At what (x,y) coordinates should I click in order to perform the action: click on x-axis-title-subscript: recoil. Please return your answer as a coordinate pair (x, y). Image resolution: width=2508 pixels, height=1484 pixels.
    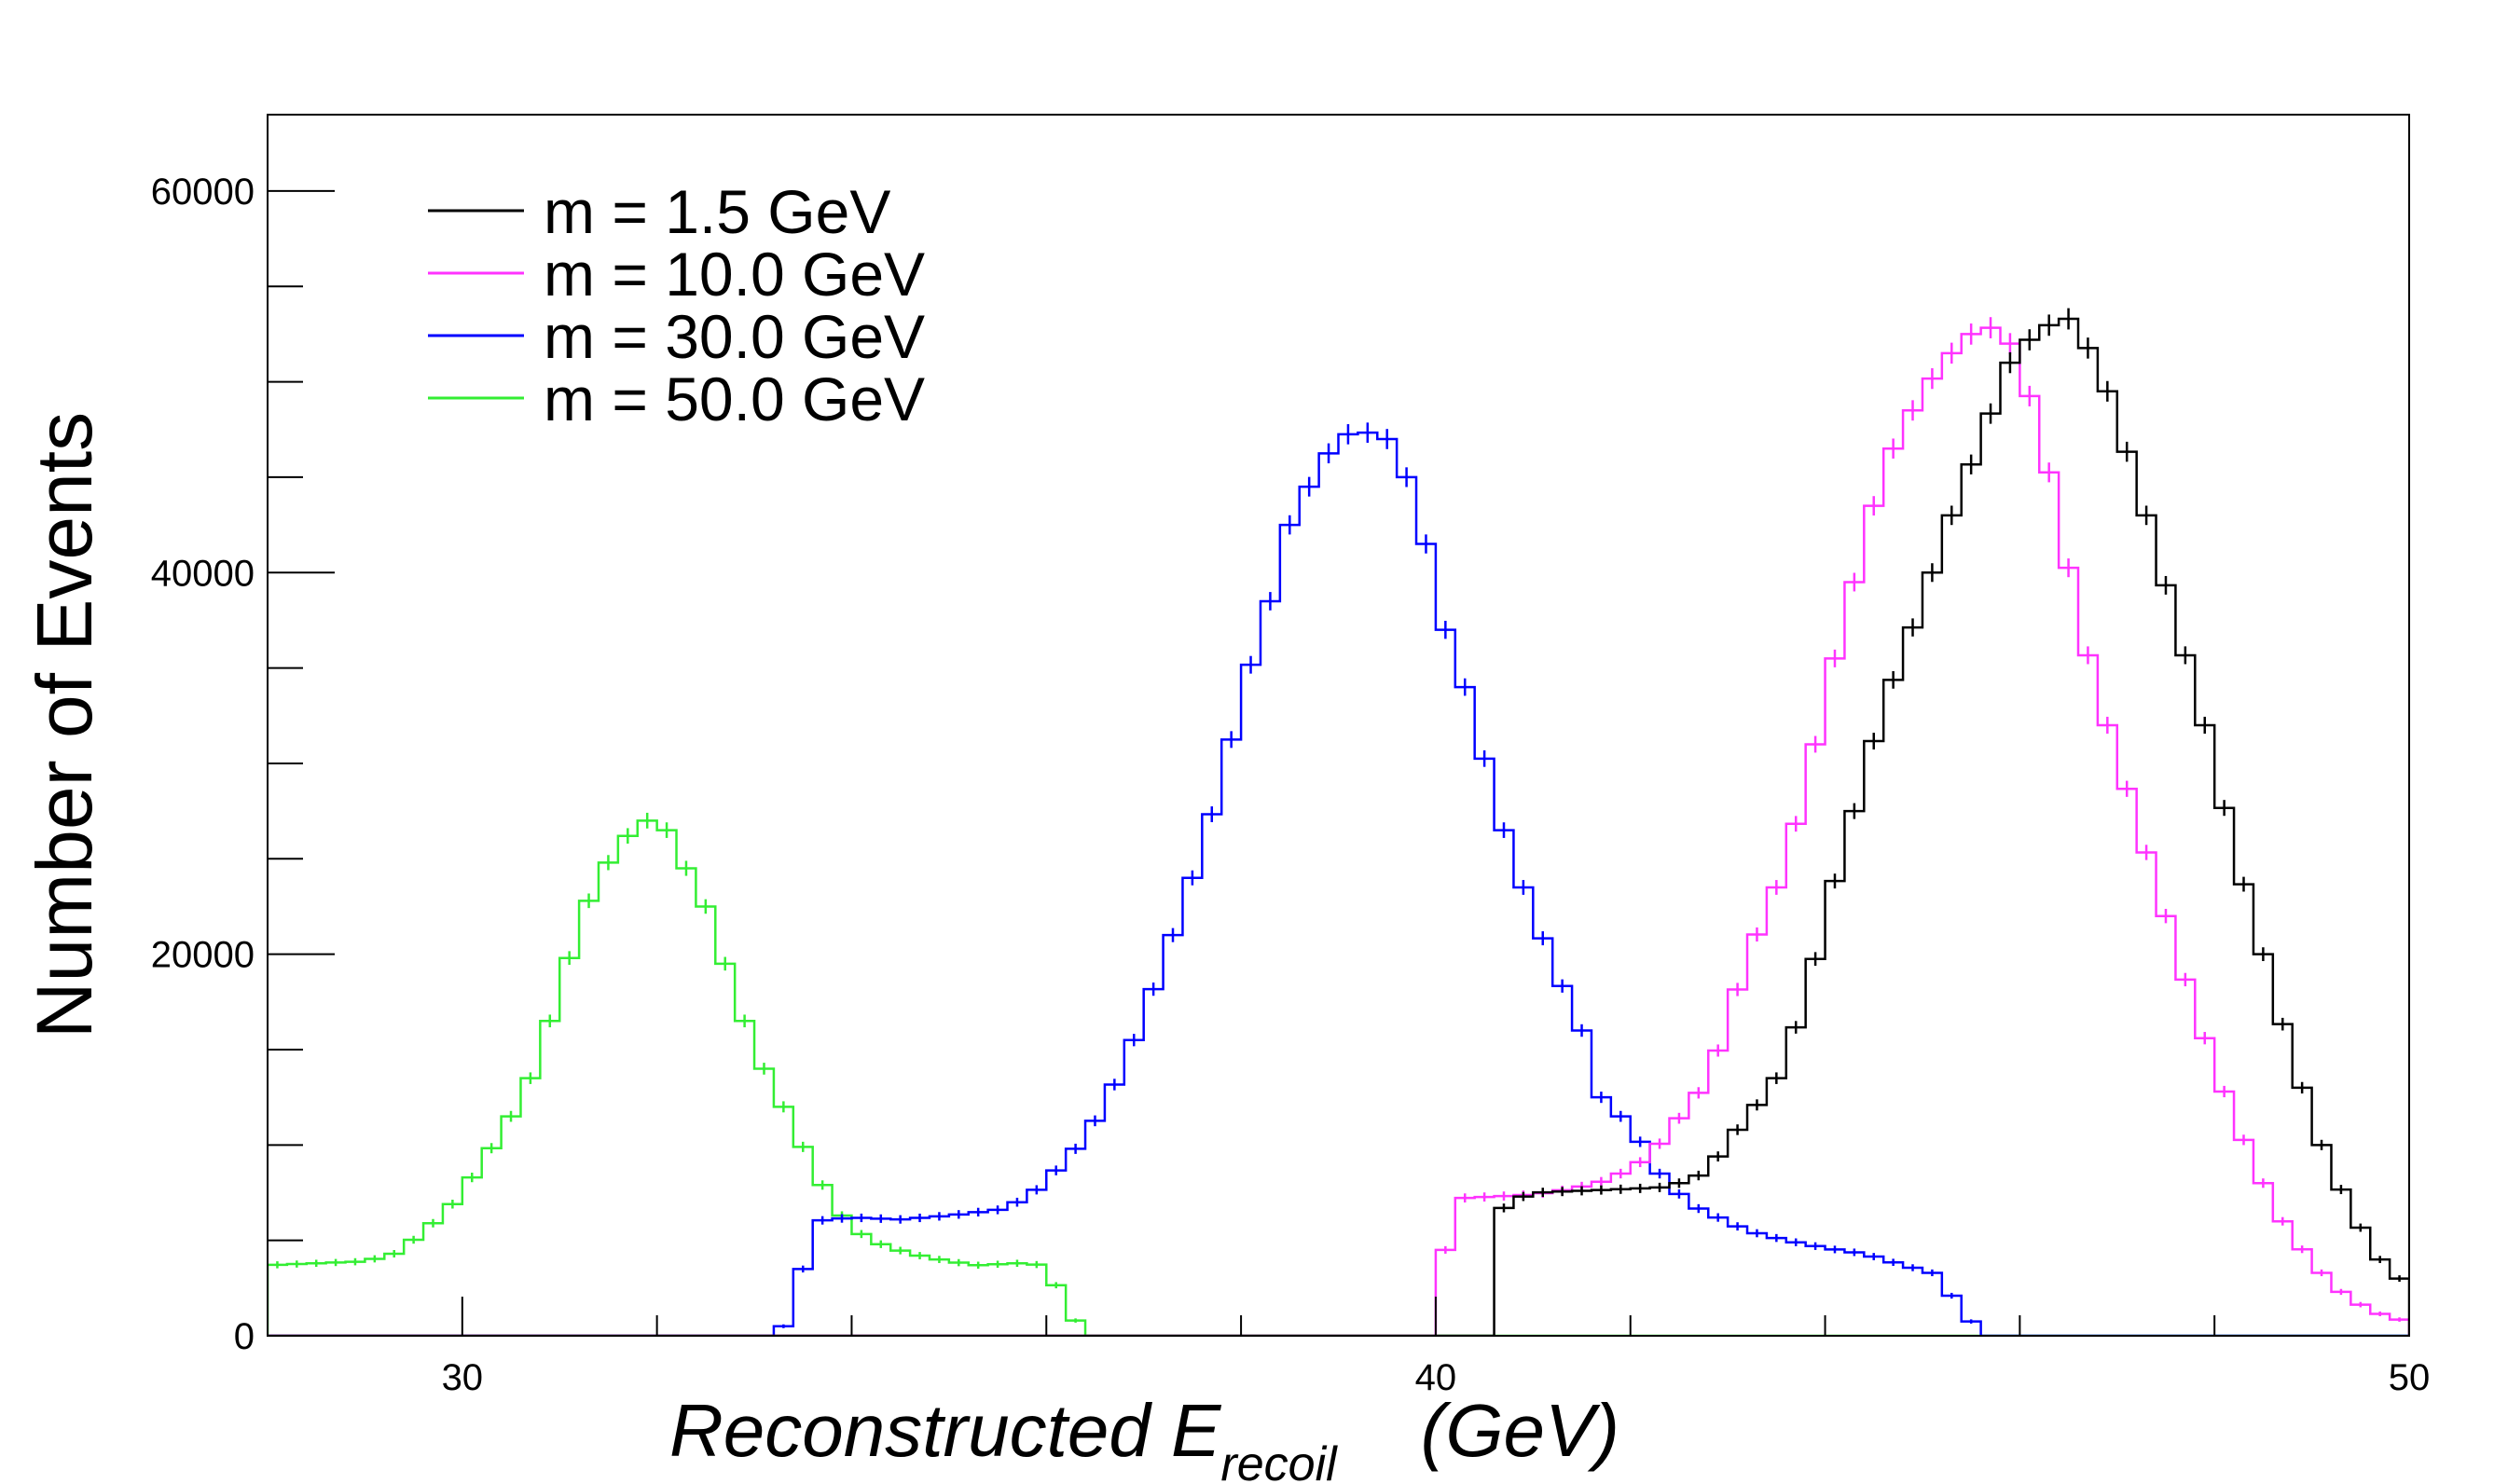
    Looking at the image, I should click on (1279, 1460).